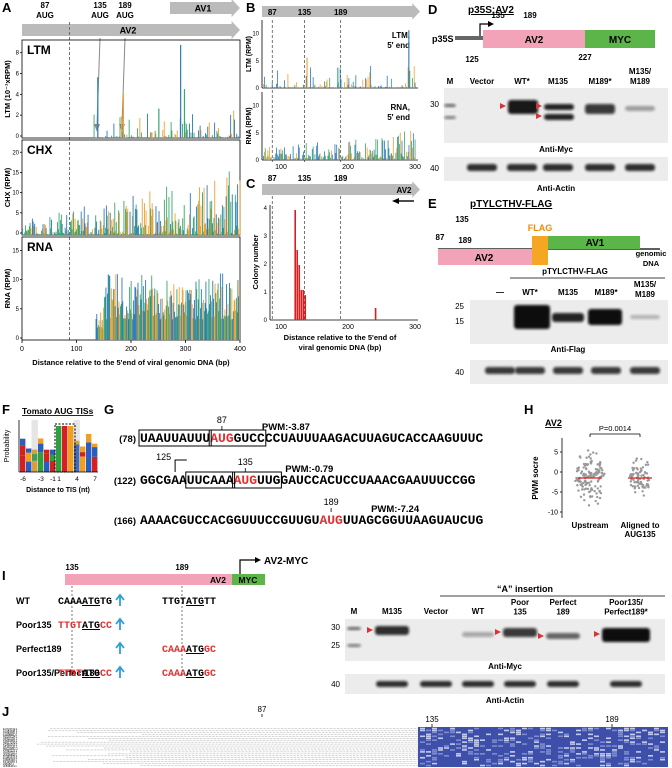 The width and height of the screenshot is (672, 768). Describe the element at coordinates (331, 520) in the screenshot. I see `sequence-part: AUG` at that location.